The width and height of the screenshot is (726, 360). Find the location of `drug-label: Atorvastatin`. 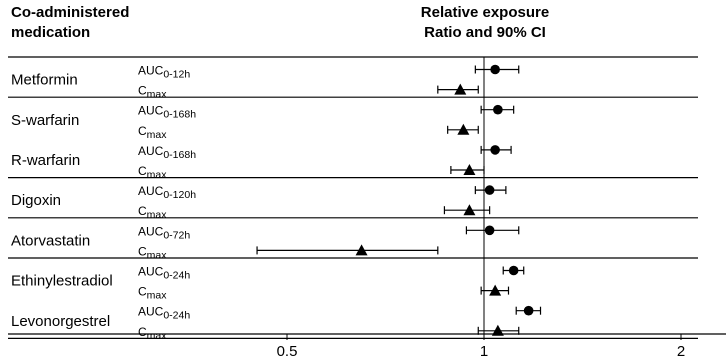

drug-label: Atorvastatin is located at coordinates (50, 240).